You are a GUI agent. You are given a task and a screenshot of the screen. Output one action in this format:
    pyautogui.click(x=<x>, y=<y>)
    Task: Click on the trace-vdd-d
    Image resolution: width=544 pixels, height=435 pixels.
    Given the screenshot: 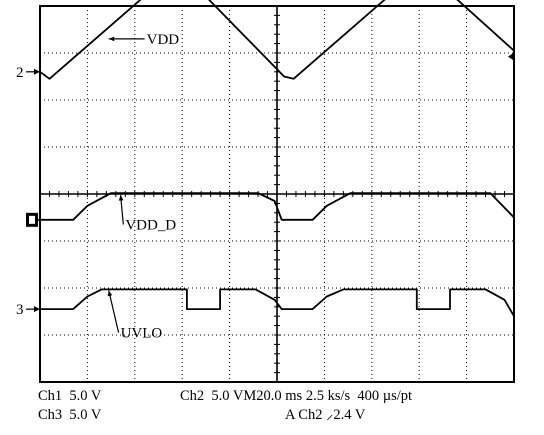 What is the action you would take?
    pyautogui.click(x=277, y=206)
    